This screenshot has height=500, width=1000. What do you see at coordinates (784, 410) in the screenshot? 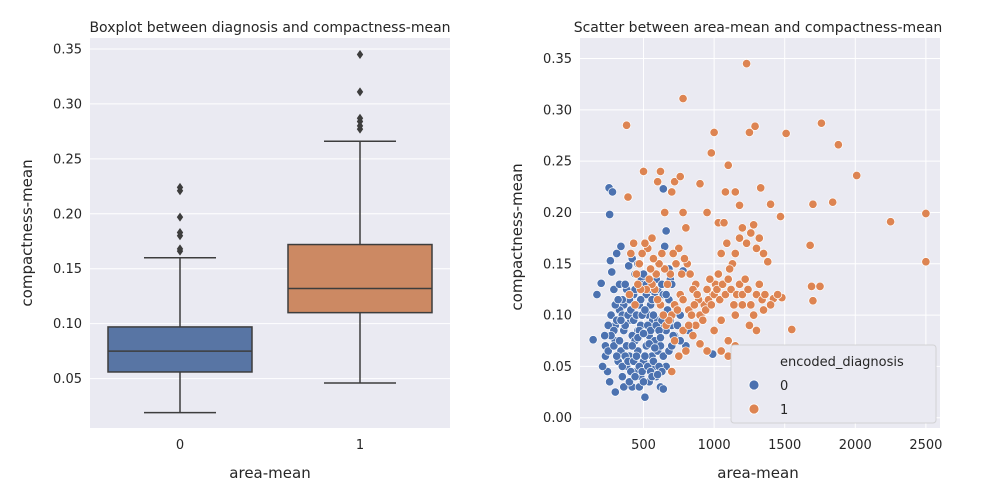
I see `legend-label-1: 1` at bounding box center [784, 410].